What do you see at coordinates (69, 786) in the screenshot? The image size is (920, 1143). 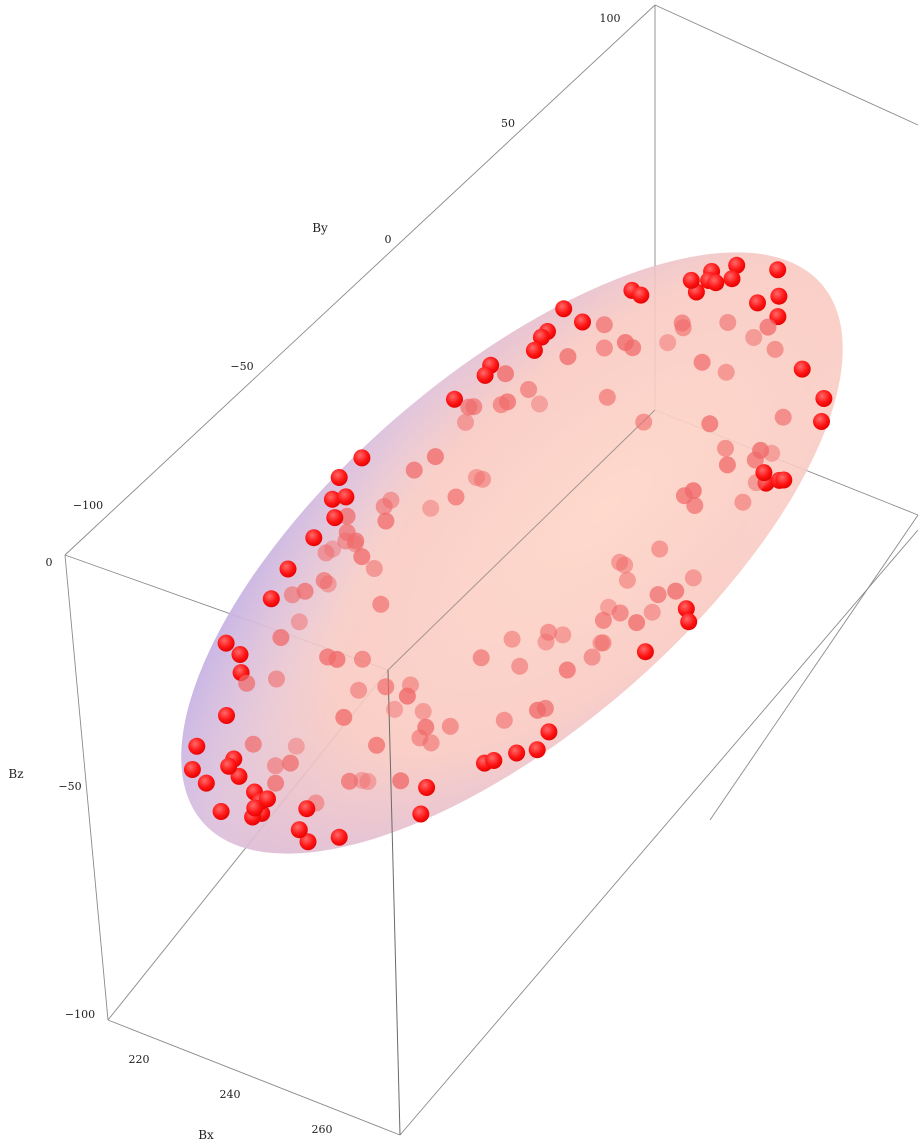 I see `bz-tick-neg50: −50` at bounding box center [69, 786].